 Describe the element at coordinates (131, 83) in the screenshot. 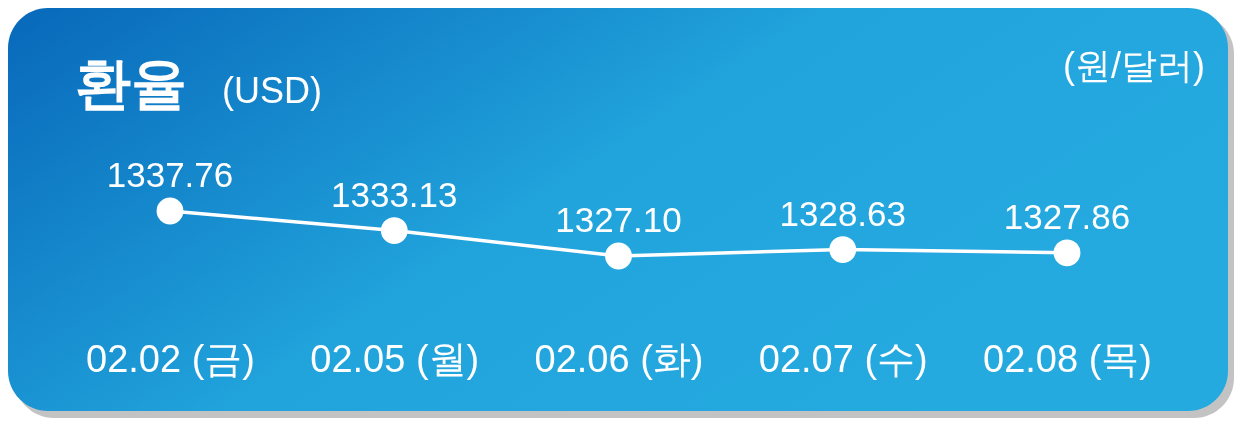

I see `chart-title: 환율` at that location.